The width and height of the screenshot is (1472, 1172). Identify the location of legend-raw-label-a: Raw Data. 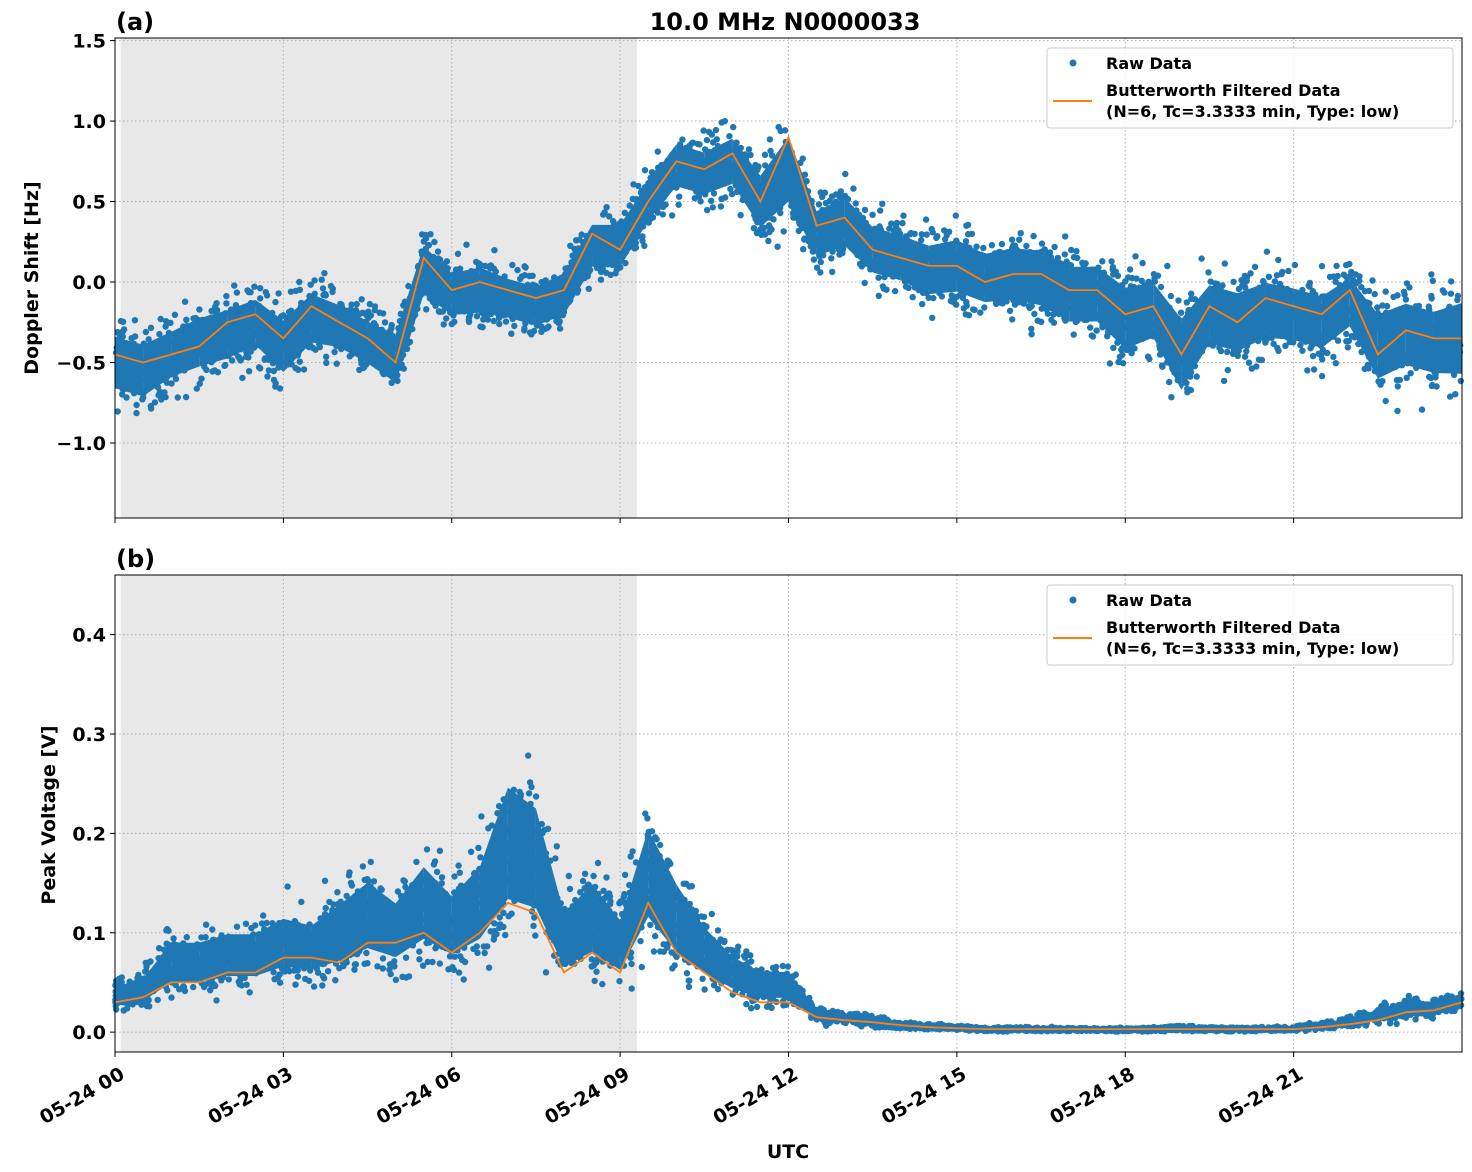
(1149, 63).